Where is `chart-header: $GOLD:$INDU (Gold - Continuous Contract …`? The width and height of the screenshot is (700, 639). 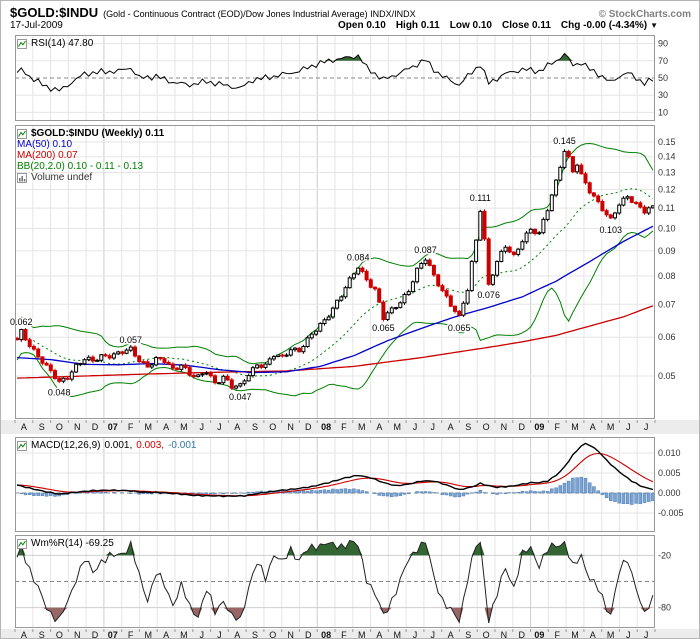 chart-header: $GOLD:$INDU (Gold - Continuous Contract … is located at coordinates (350, 12).